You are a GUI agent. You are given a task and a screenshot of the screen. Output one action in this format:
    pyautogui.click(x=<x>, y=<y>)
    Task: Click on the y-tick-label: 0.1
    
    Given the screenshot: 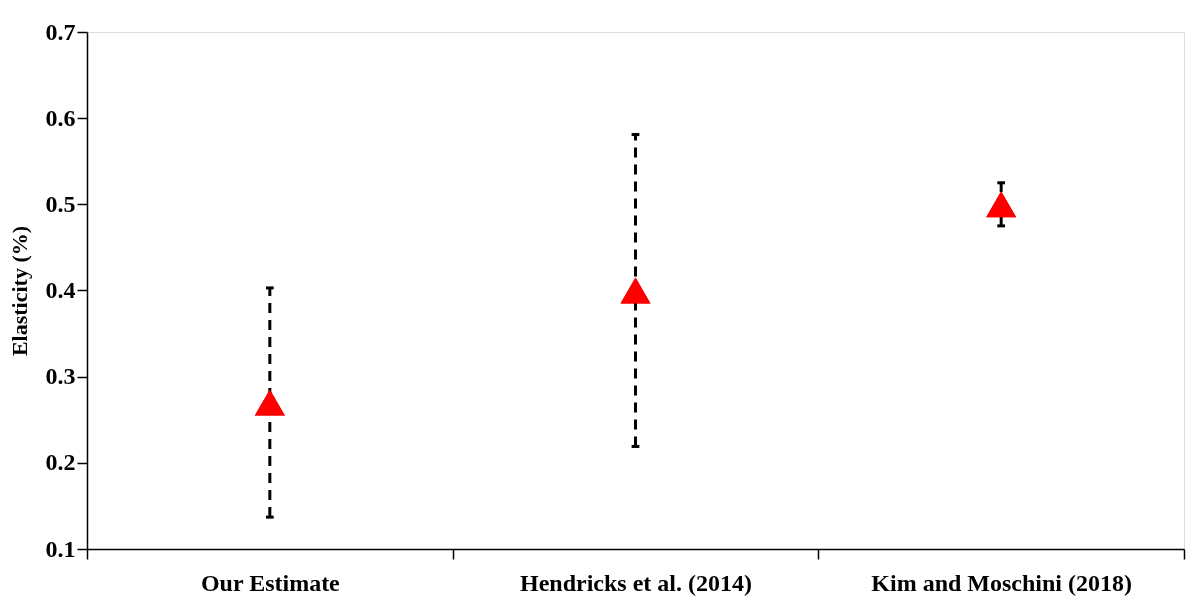 What is the action you would take?
    pyautogui.click(x=60, y=548)
    